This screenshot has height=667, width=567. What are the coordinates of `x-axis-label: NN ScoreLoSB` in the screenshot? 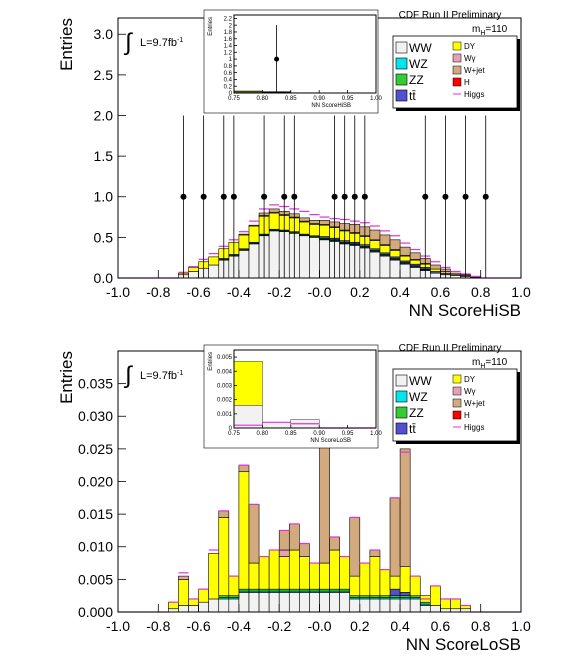 It's located at (330, 441).